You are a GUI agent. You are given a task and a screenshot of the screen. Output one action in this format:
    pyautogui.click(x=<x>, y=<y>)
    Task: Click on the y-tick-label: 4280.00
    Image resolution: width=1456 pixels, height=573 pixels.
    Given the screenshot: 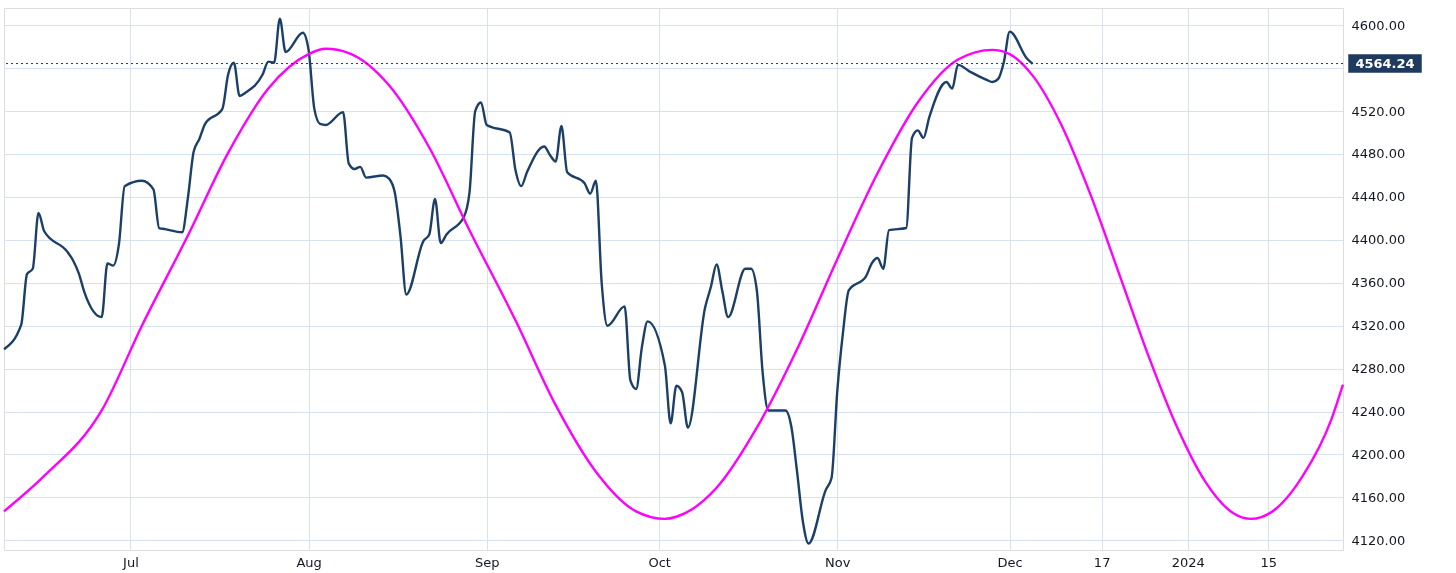 What is the action you would take?
    pyautogui.click(x=1378, y=369)
    